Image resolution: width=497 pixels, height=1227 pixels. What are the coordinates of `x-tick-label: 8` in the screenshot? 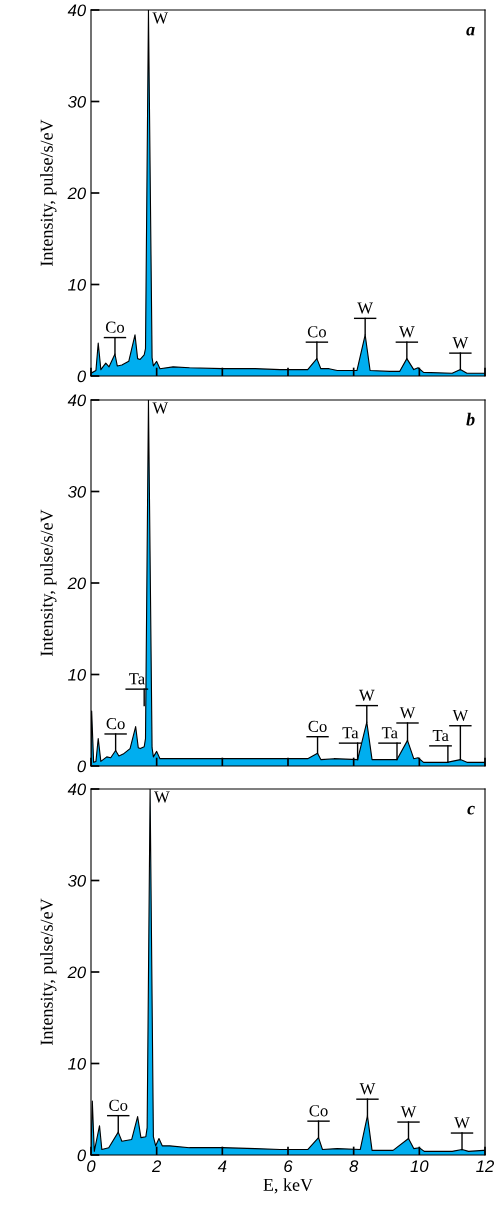 It's located at (354, 1166).